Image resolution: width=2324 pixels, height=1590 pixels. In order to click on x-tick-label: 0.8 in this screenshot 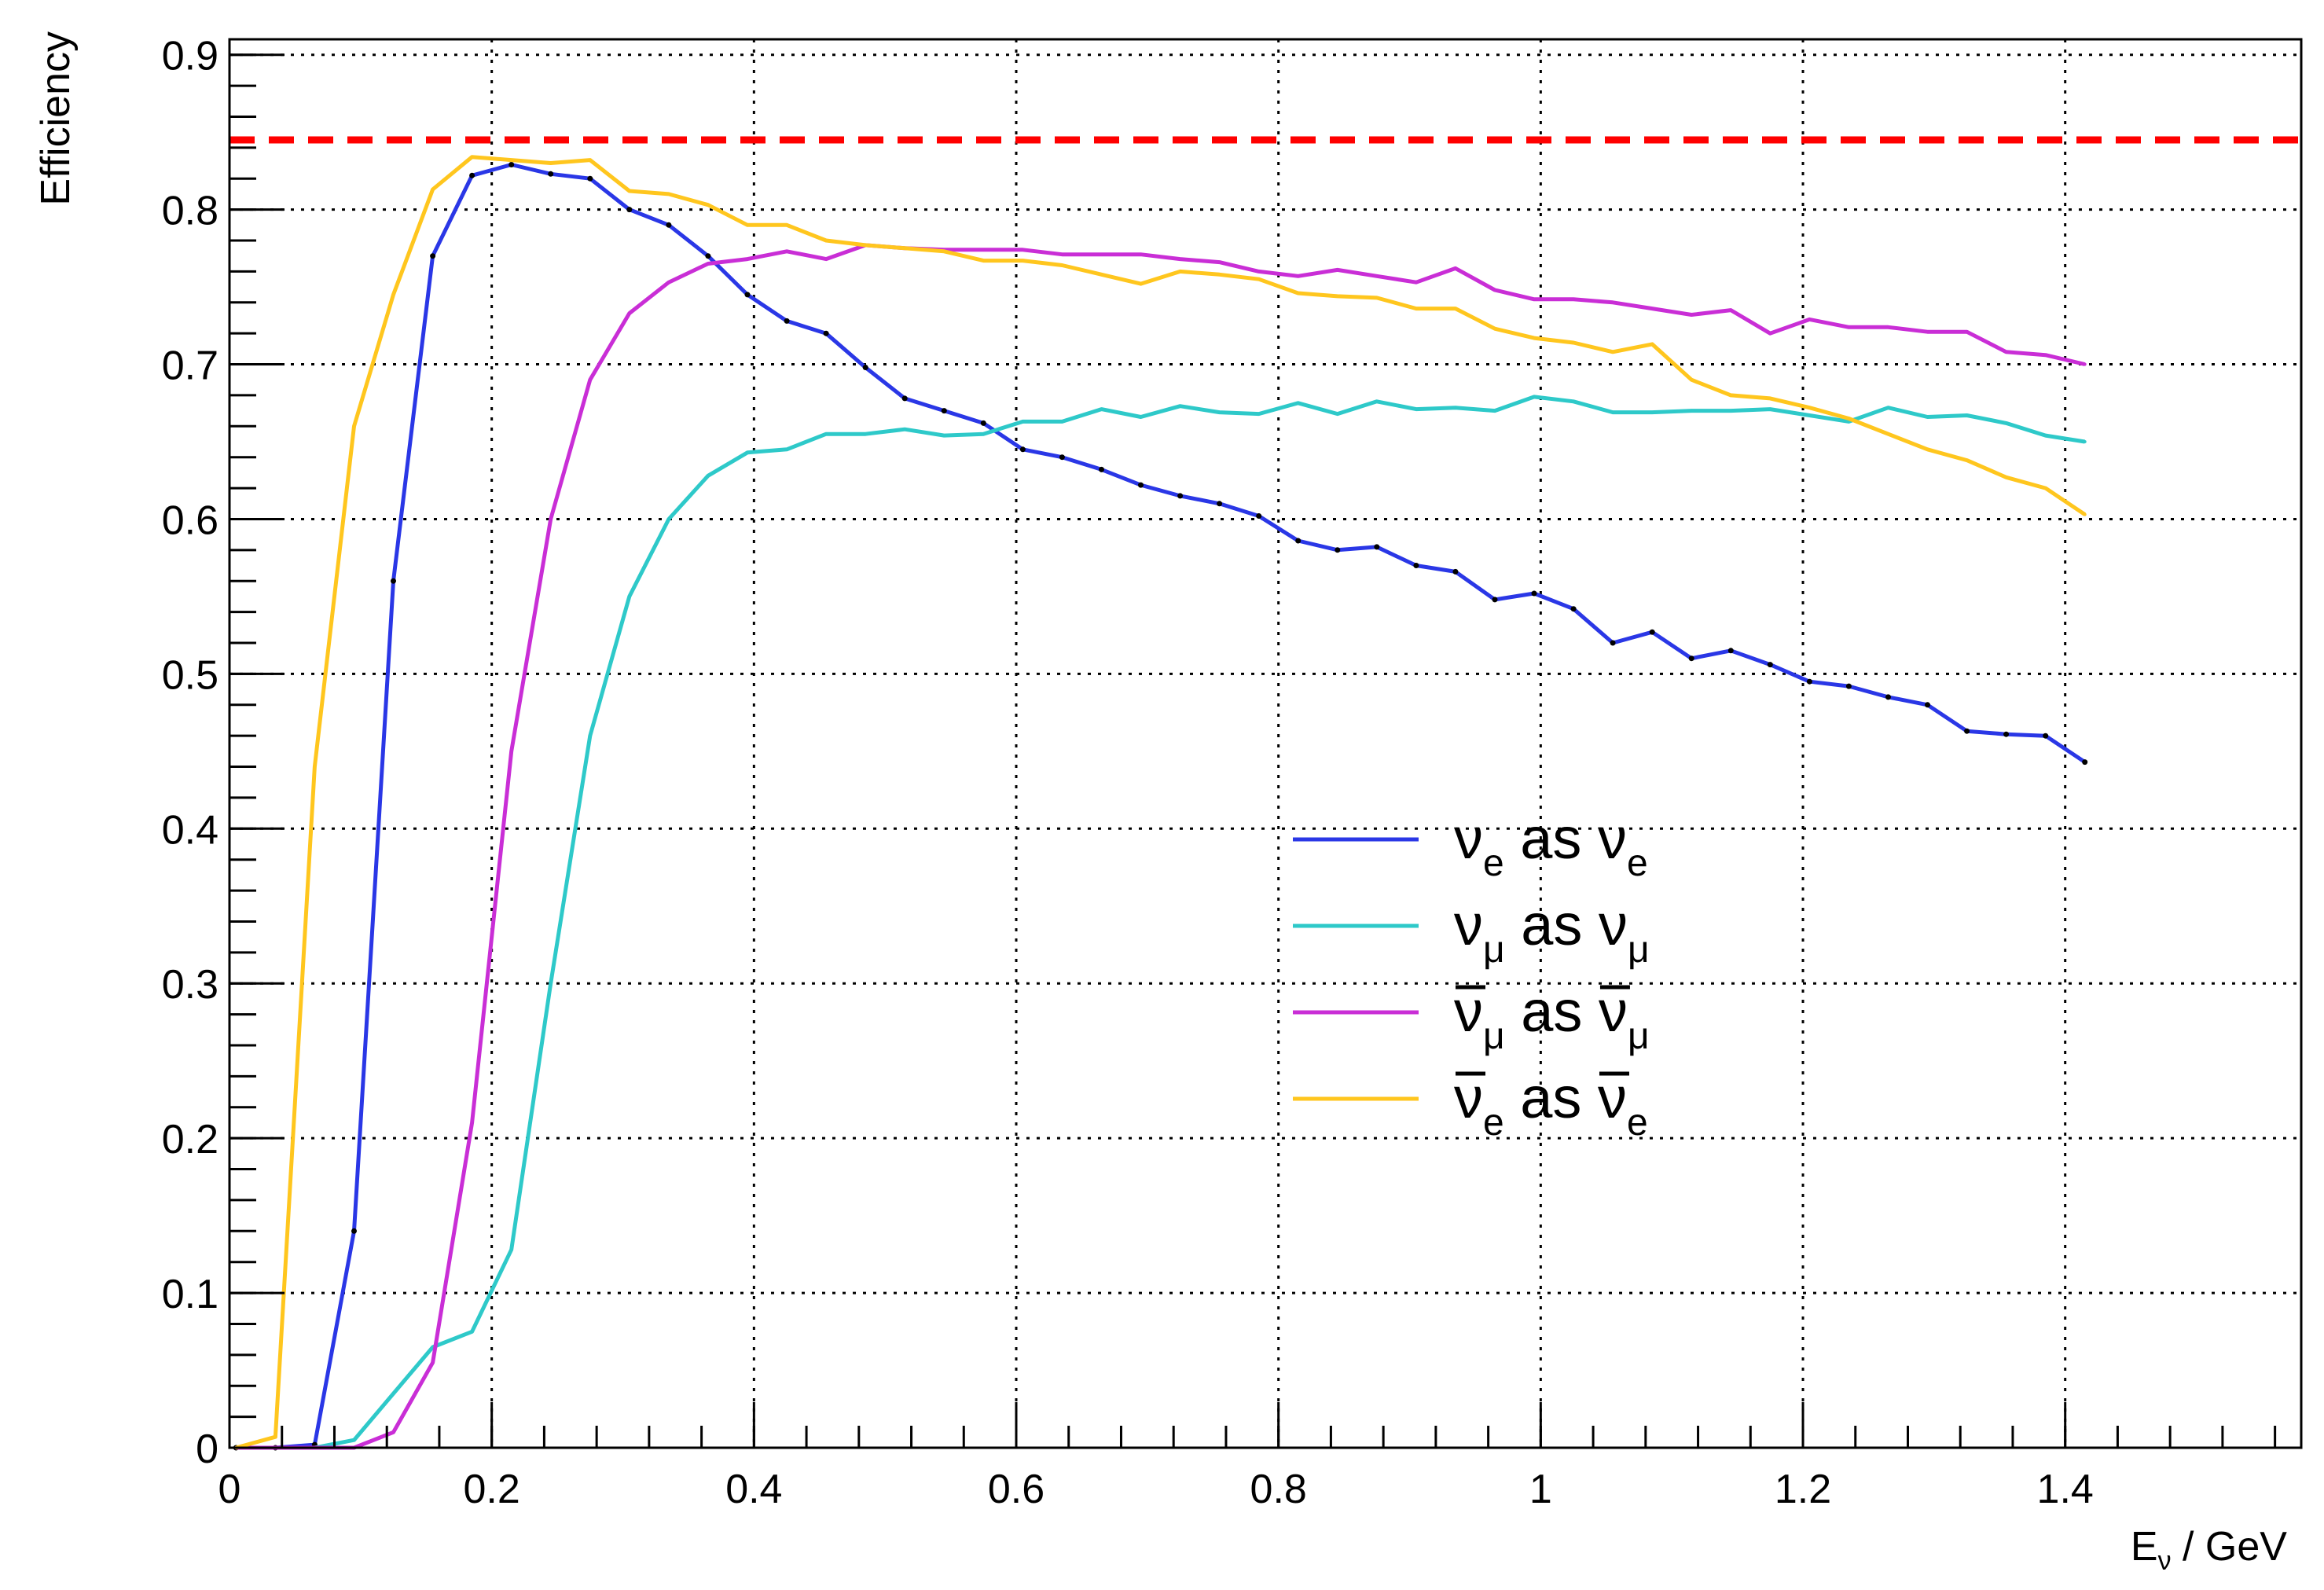, I will do `click(1278, 1489)`.